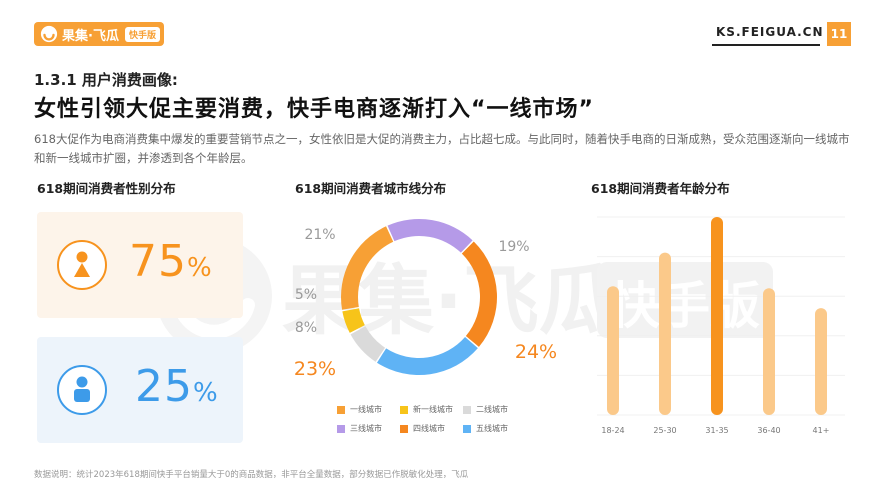 Image resolution: width=889 pixels, height=500 pixels. Describe the element at coordinates (716, 430) in the screenshot. I see `age-tick-label: 31-35` at that location.